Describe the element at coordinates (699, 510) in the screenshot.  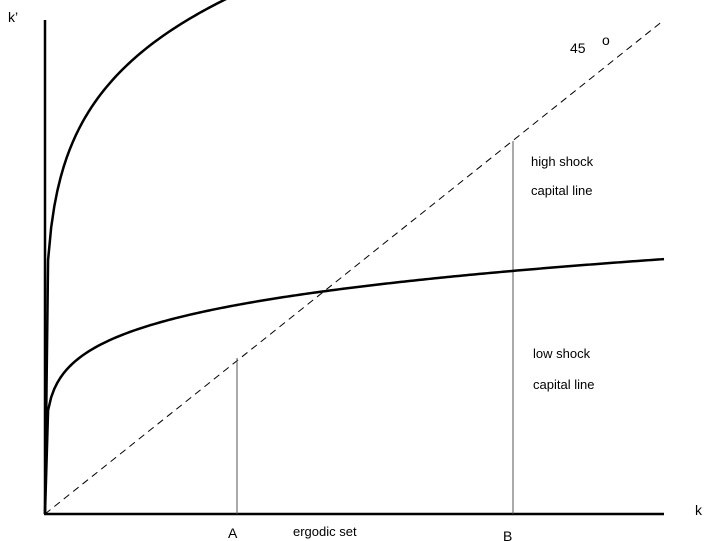
I see `x-axis-label: k` at that location.